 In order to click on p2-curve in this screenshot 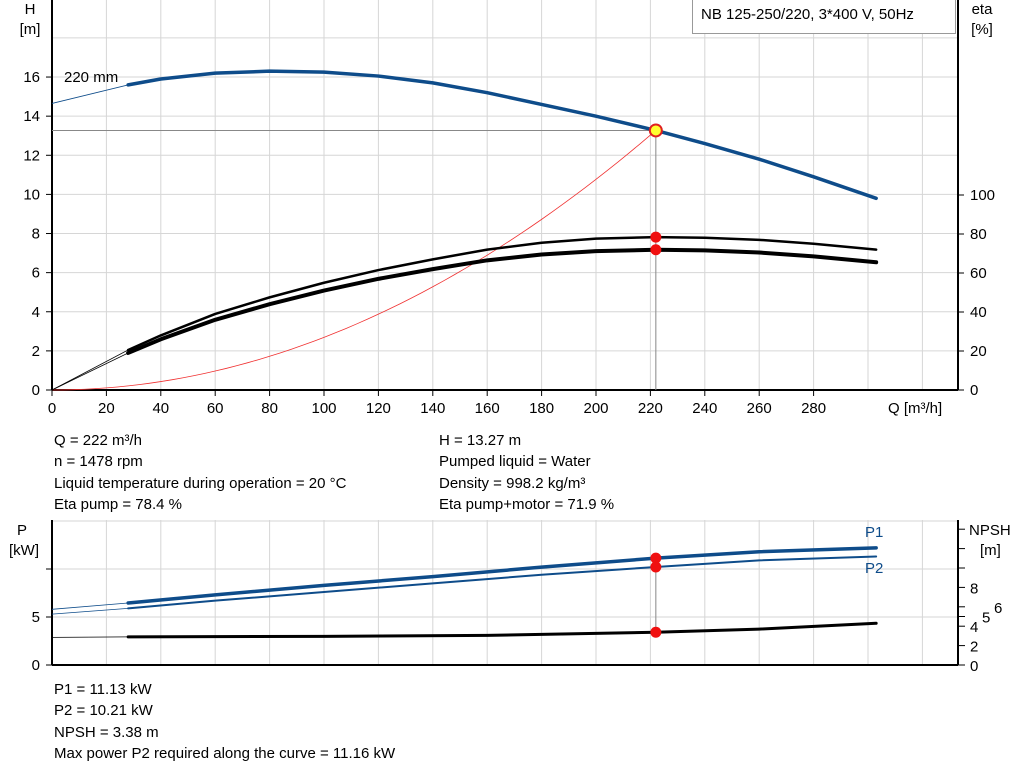, I will do `click(502, 582)`.